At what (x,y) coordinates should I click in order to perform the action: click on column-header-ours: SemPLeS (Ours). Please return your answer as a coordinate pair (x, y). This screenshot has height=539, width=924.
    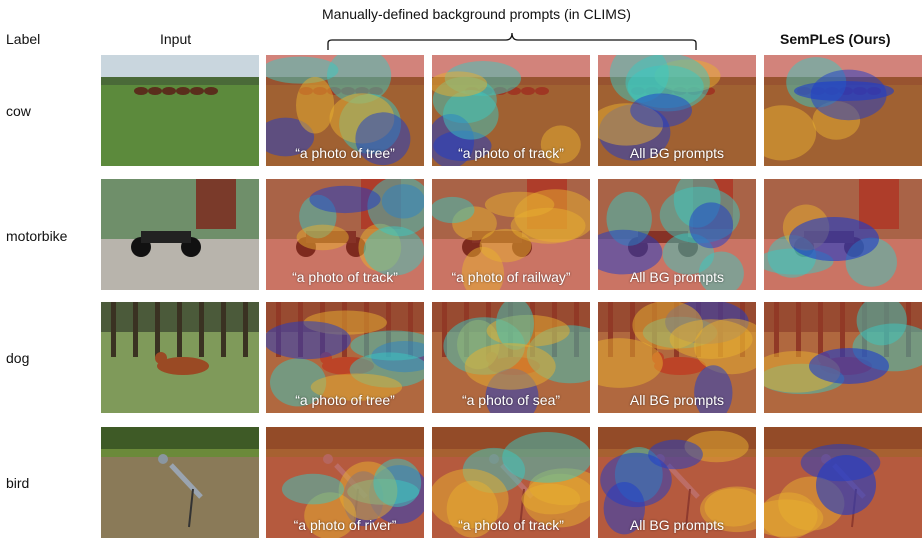
    Looking at the image, I should click on (835, 39).